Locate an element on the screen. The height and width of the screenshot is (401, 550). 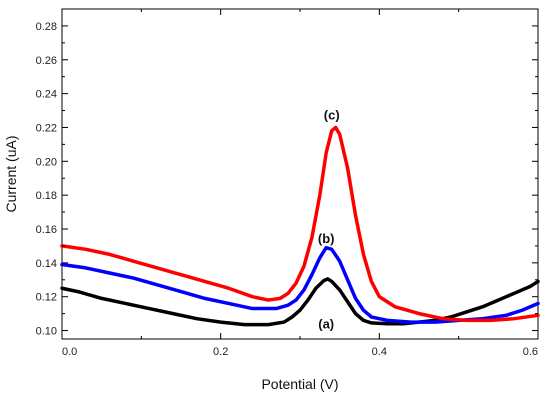
y-tick-label: 0.26 is located at coordinates (46, 61).